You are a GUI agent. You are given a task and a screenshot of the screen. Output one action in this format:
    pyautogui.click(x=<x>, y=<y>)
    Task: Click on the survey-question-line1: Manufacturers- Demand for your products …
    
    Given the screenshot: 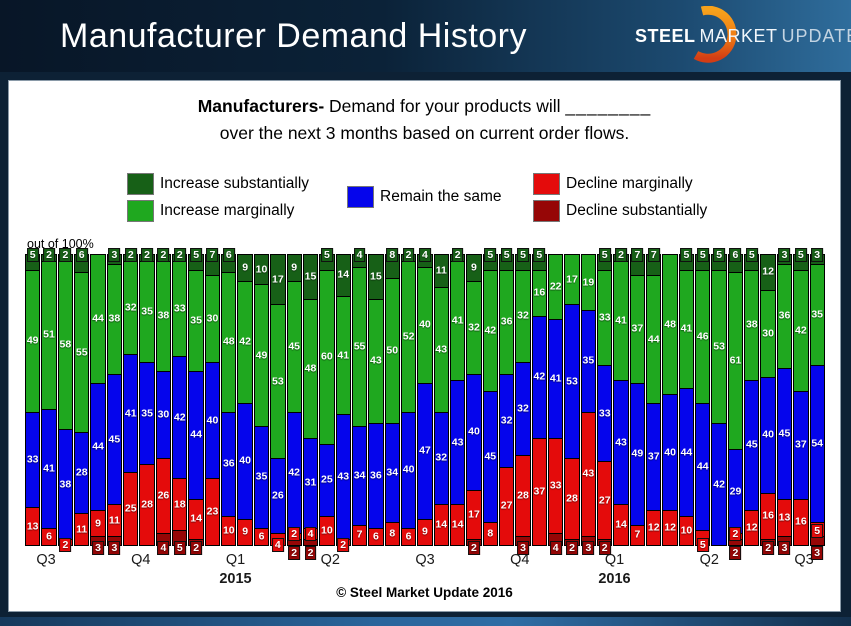 What is the action you would take?
    pyautogui.click(x=424, y=106)
    